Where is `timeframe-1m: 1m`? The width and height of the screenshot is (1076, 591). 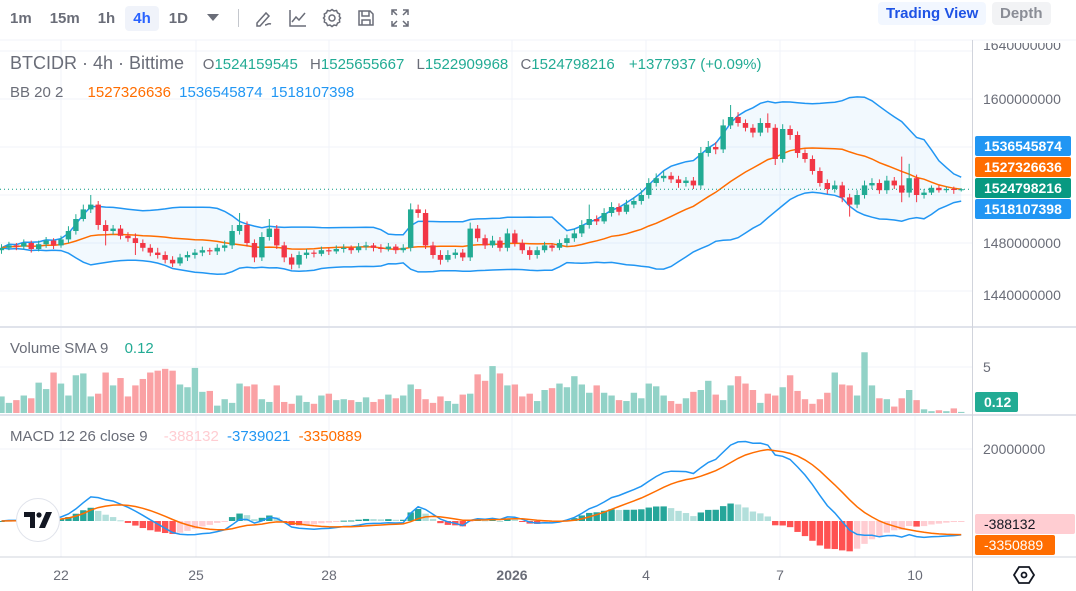
timeframe-1m: 1m is located at coordinates (21, 18).